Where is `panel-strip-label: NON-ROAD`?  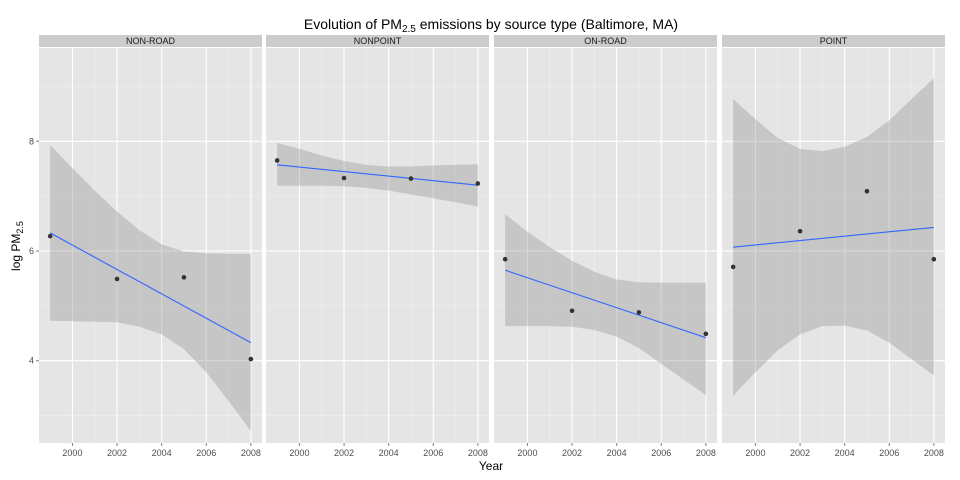
panel-strip-label: NON-ROAD is located at coordinates (150, 41).